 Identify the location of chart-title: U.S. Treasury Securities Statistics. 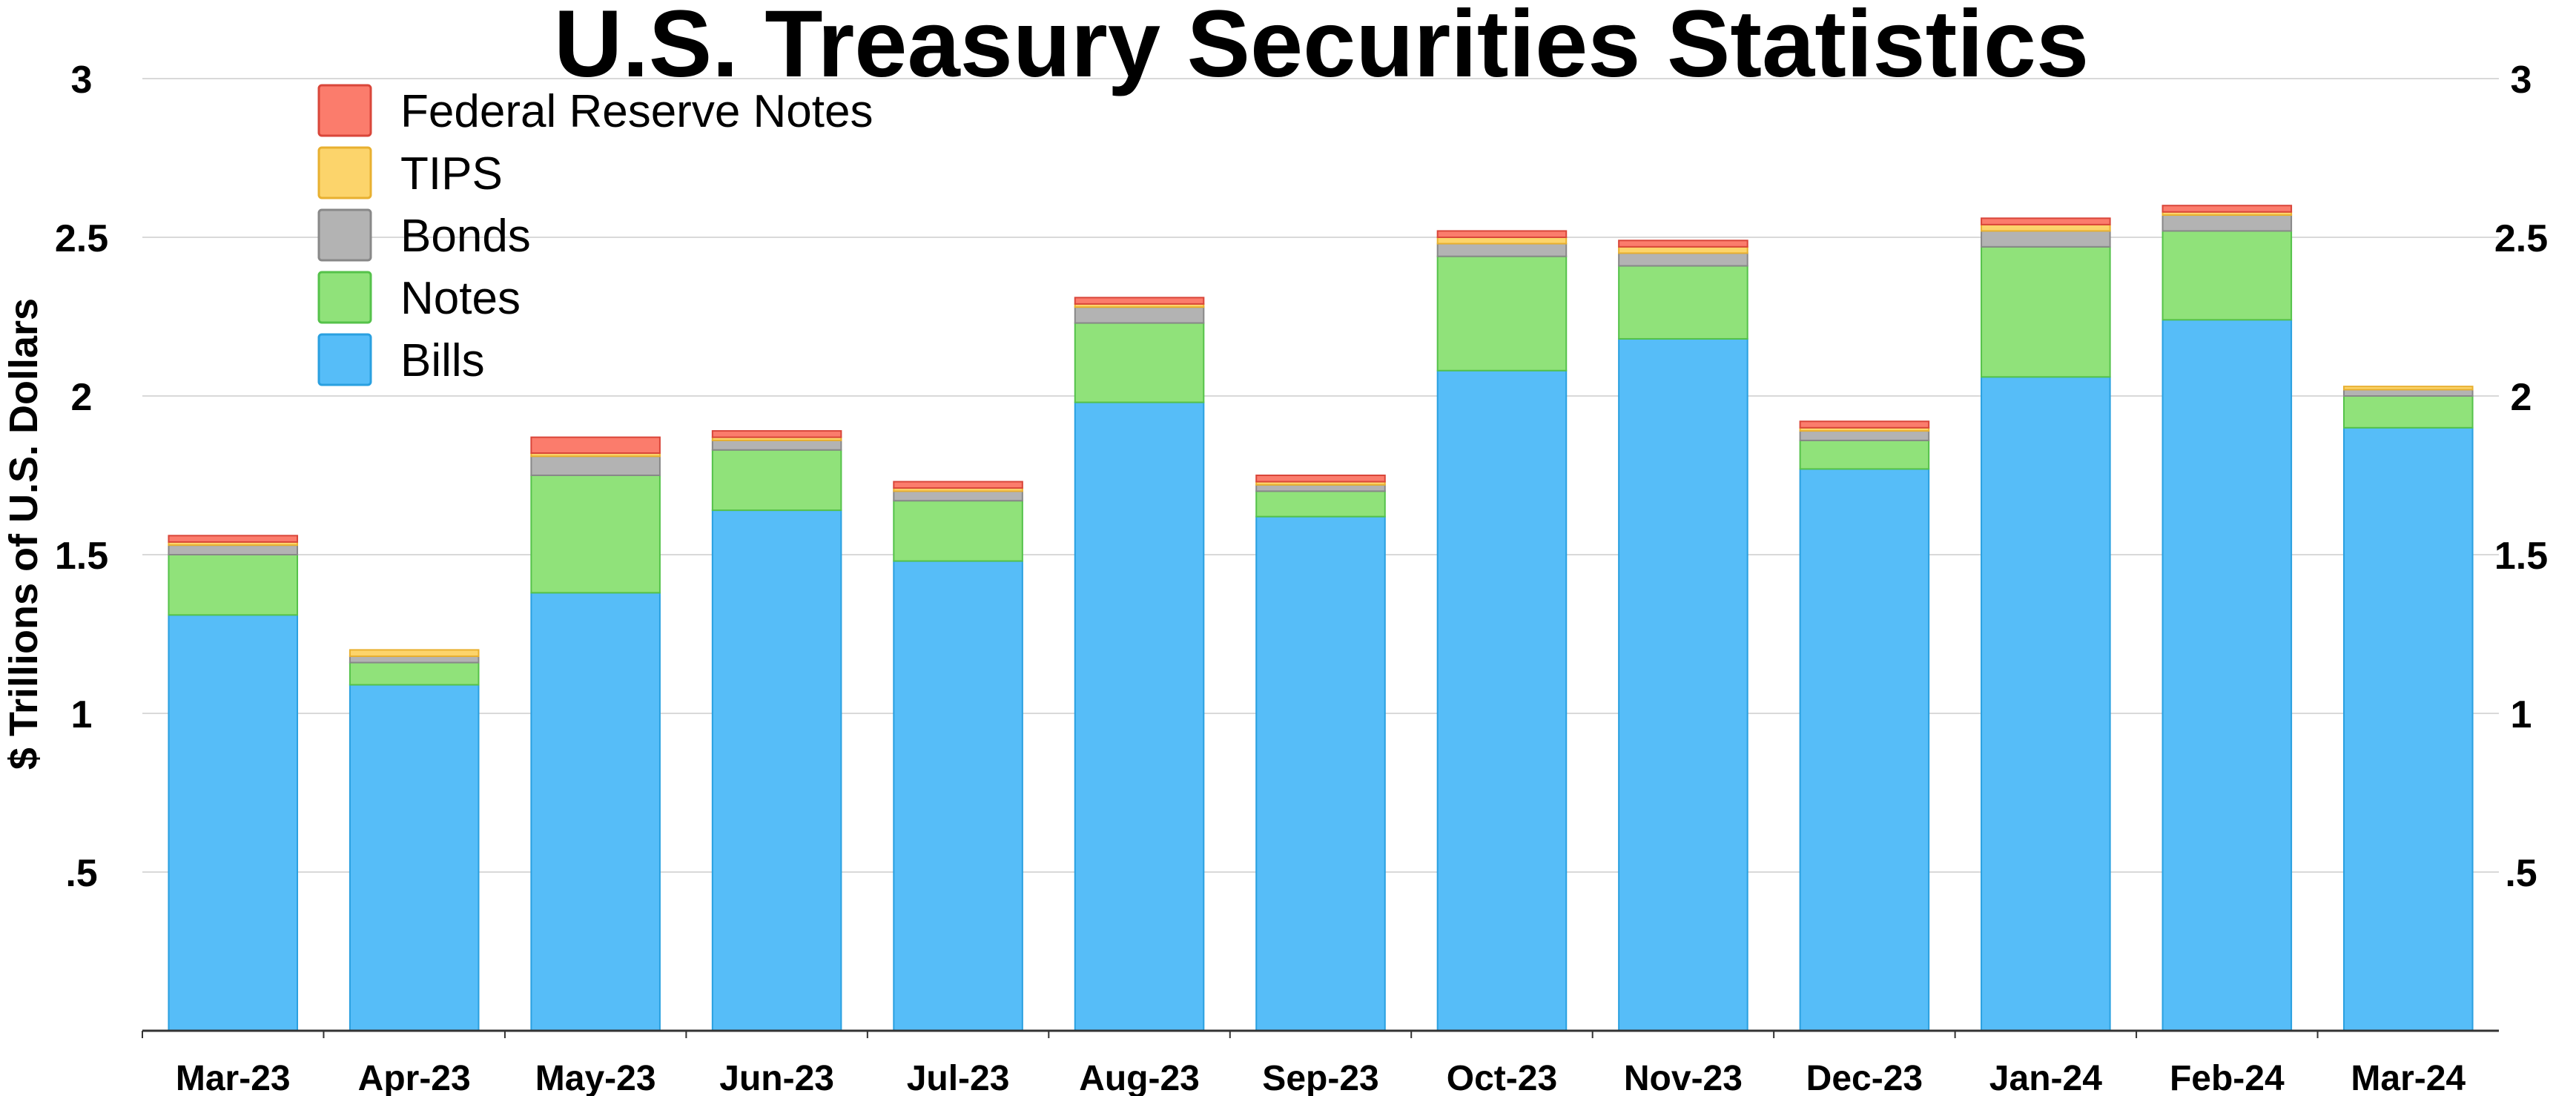
(1321, 48).